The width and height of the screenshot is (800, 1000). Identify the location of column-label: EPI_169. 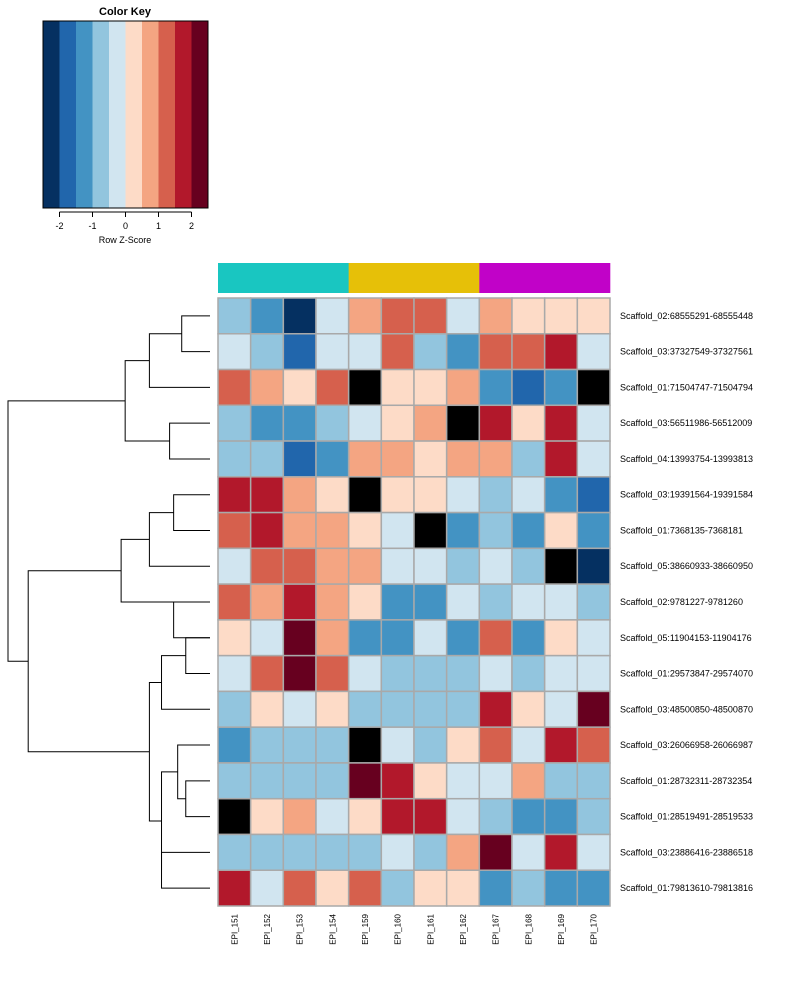
(561, 928).